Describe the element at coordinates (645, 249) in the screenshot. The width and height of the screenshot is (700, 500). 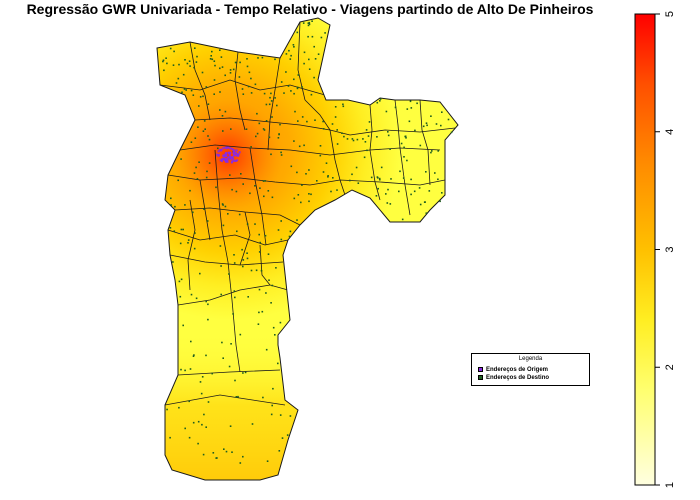
I see `colorbar-ramp` at that location.